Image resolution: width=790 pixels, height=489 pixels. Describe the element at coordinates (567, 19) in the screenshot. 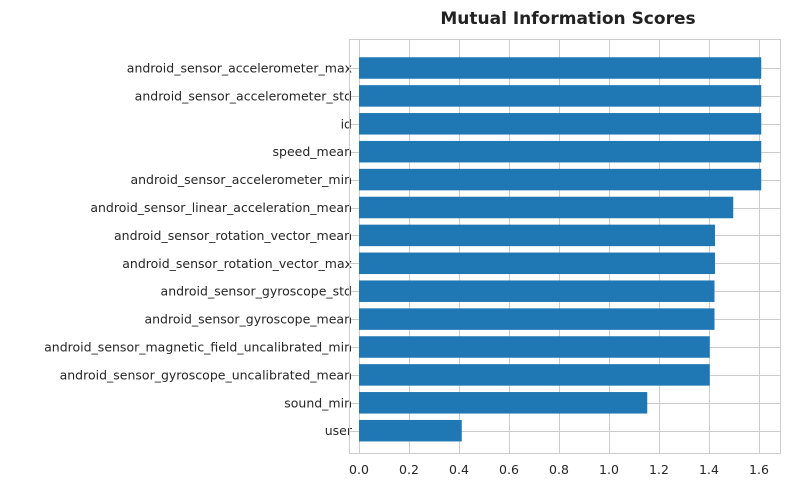

I see `chart-title: Mutual Information Scores` at that location.